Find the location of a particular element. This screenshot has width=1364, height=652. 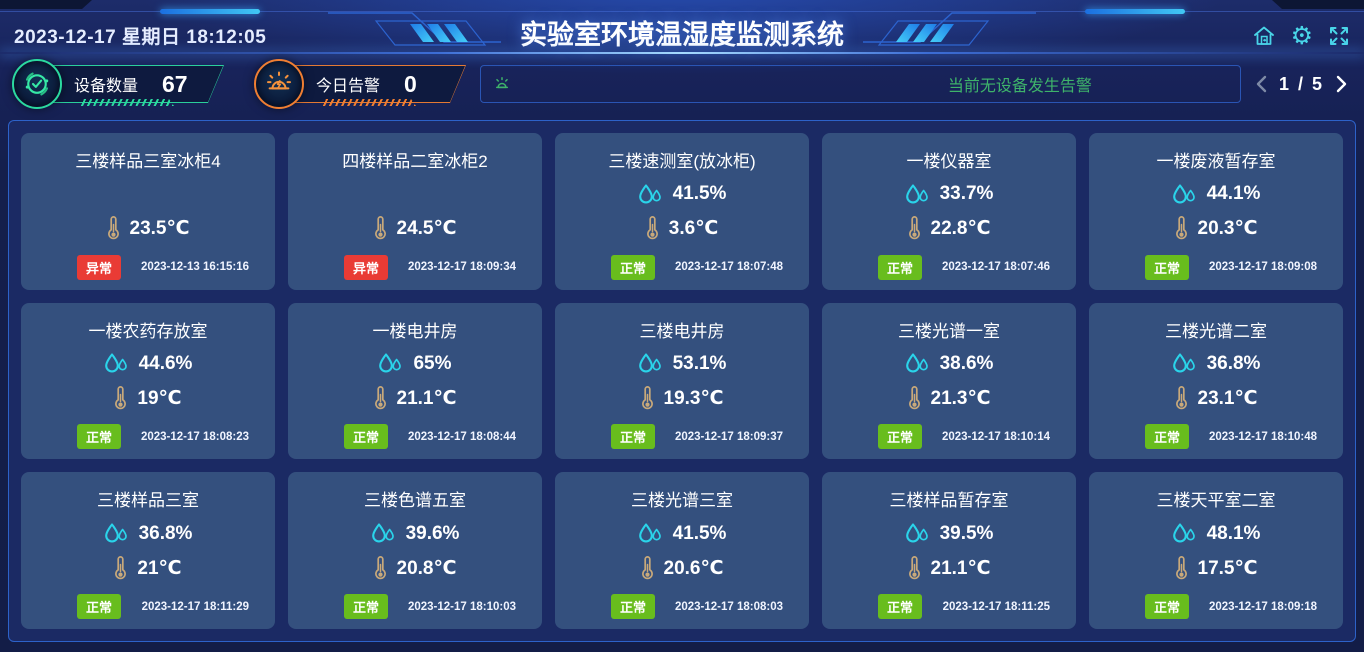

humidity-row: 39.6% is located at coordinates (415, 534).